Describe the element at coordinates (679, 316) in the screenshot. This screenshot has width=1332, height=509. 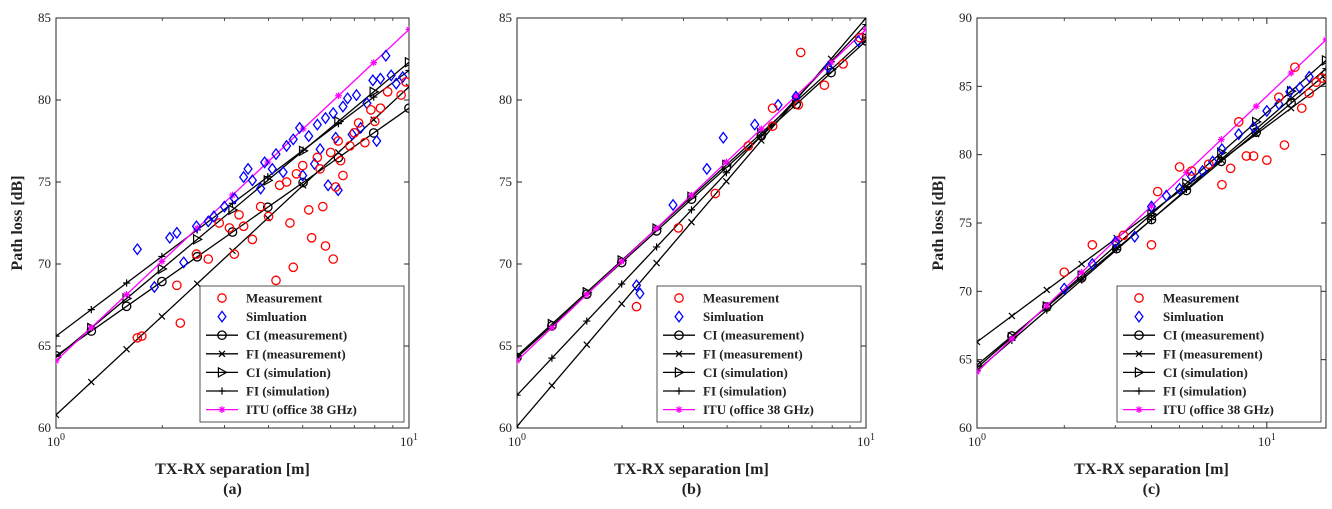
I see `legend-simulation-marker` at that location.